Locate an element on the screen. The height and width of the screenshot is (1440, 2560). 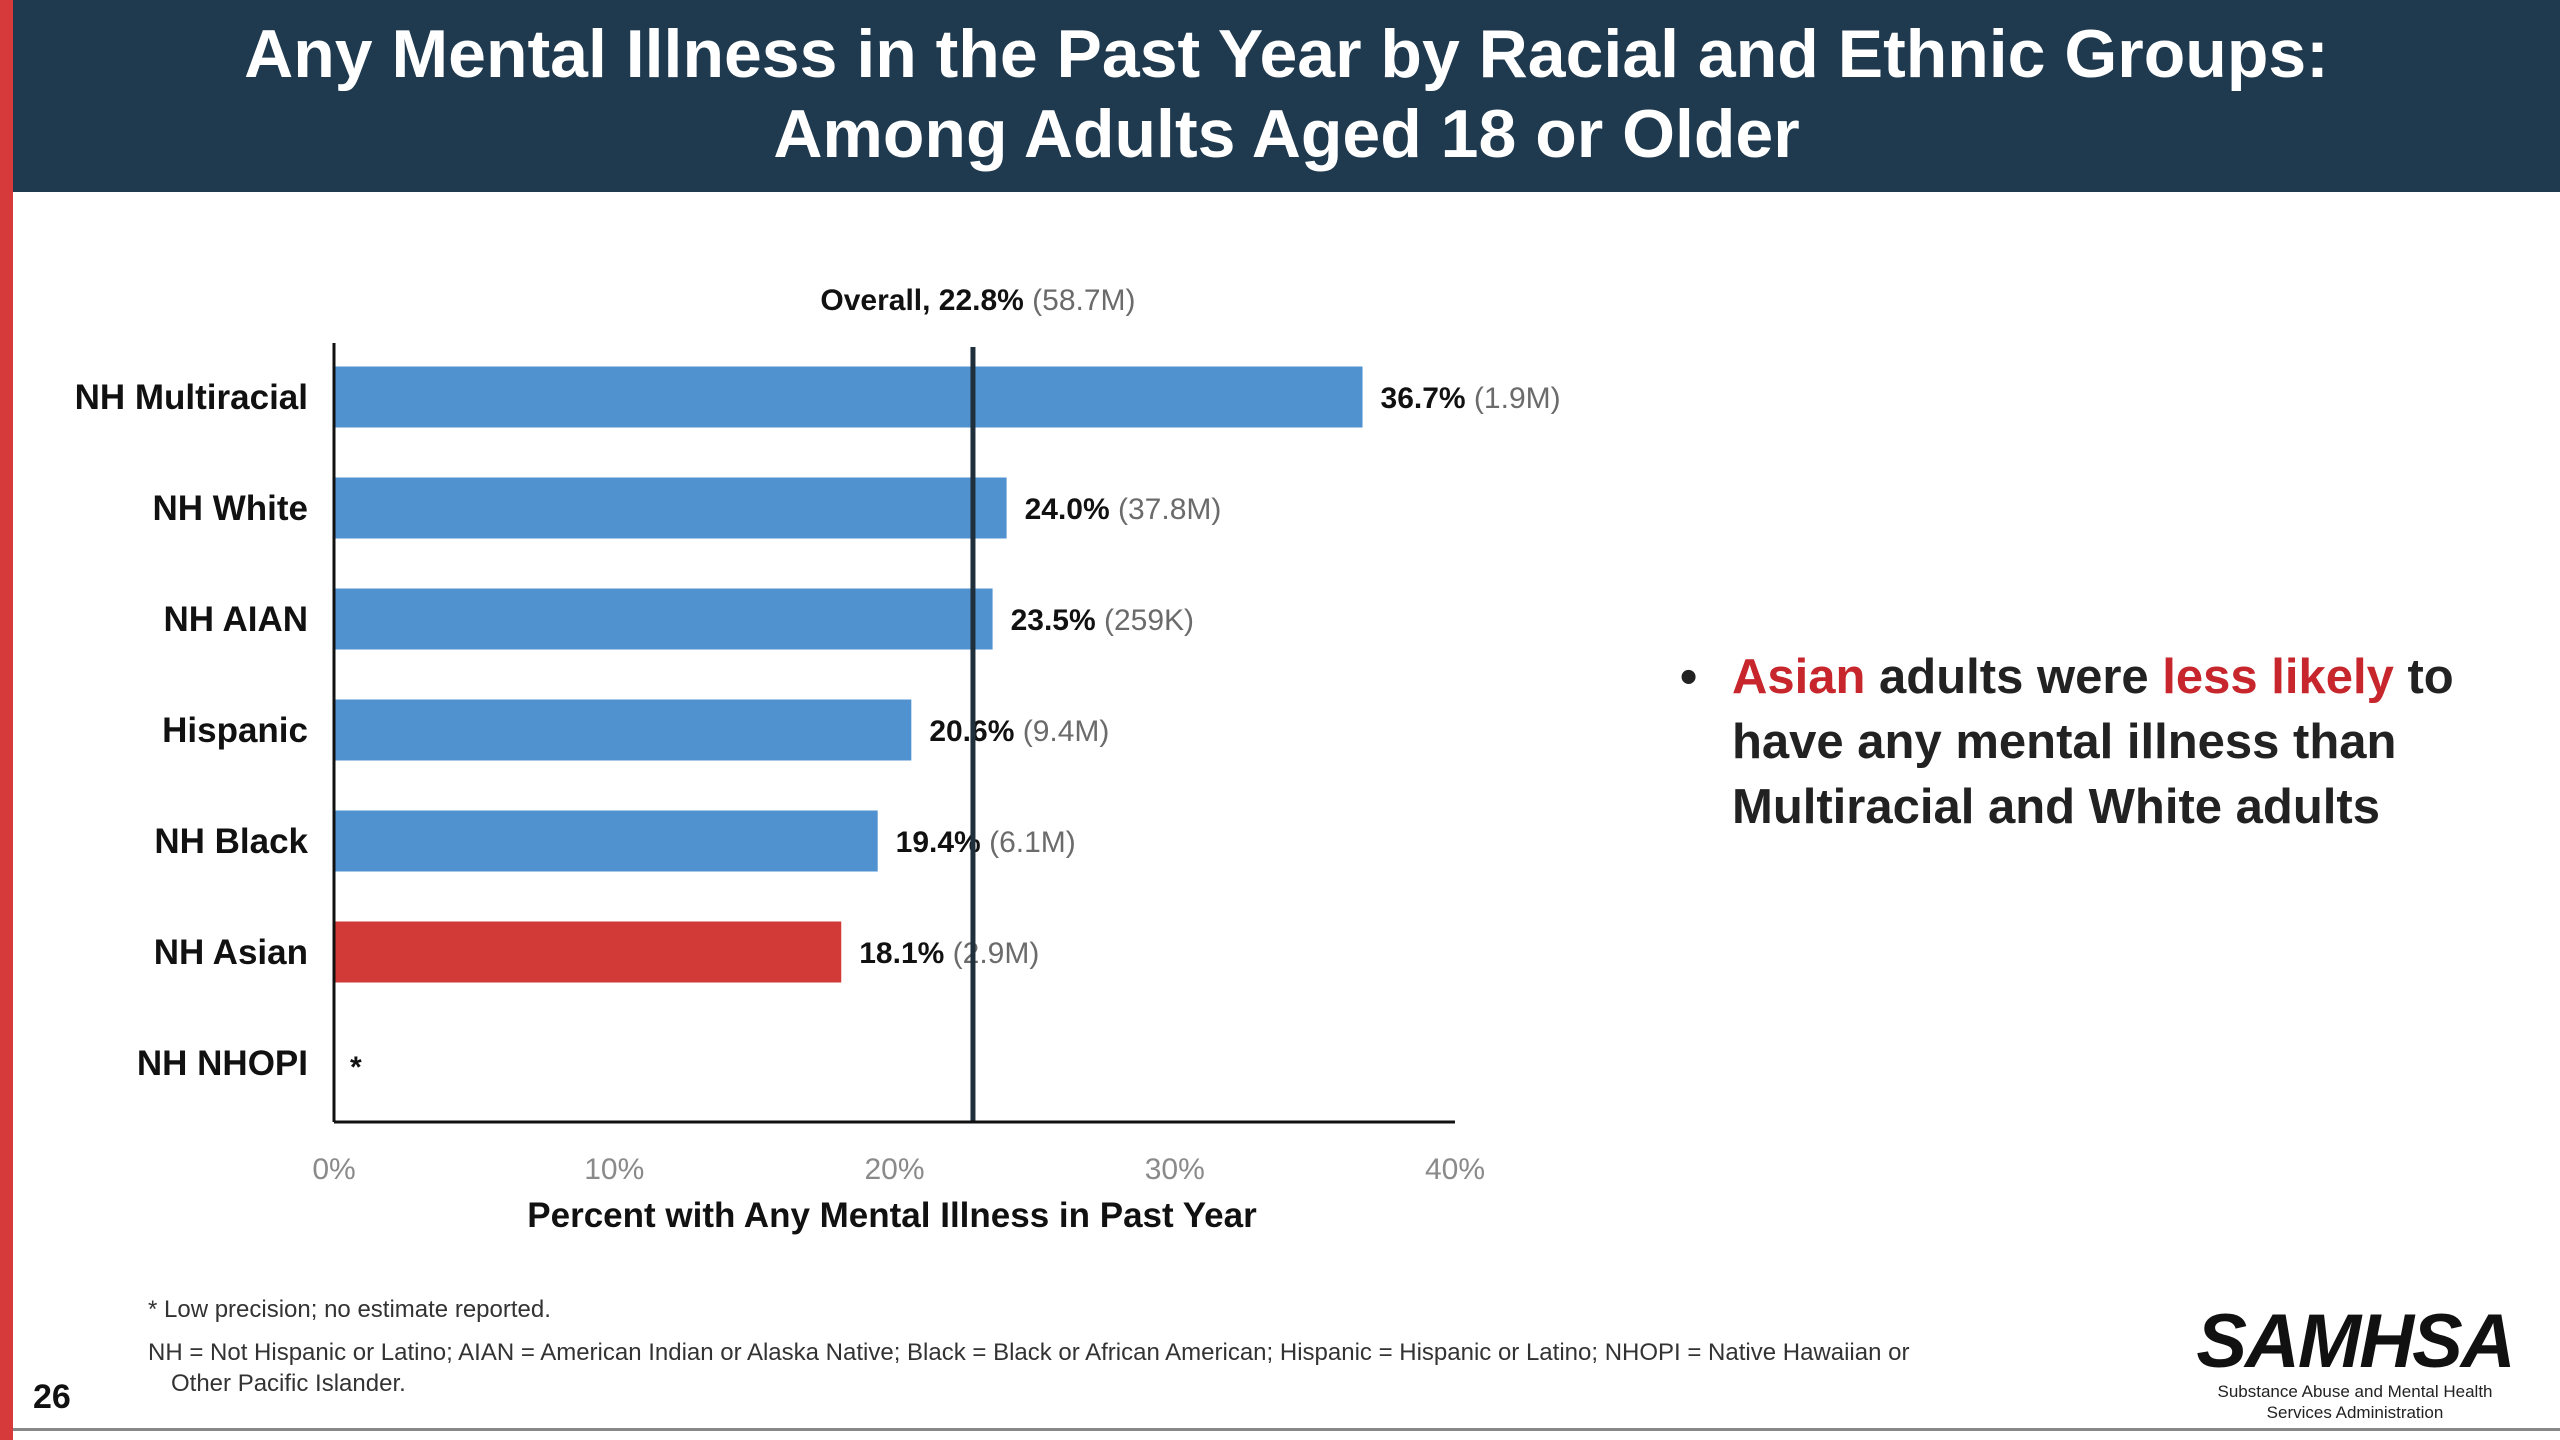
logo-subtitle-line1: Substance Abuse and Mental Health is located at coordinates (2355, 1391).